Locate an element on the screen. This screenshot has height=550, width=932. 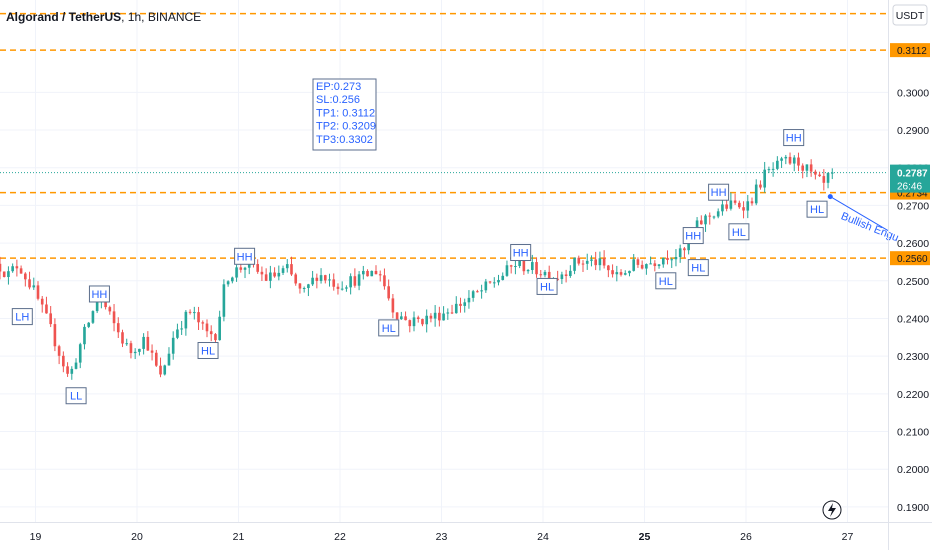
y-tick-label: 0.2400 is located at coordinates (913, 319).